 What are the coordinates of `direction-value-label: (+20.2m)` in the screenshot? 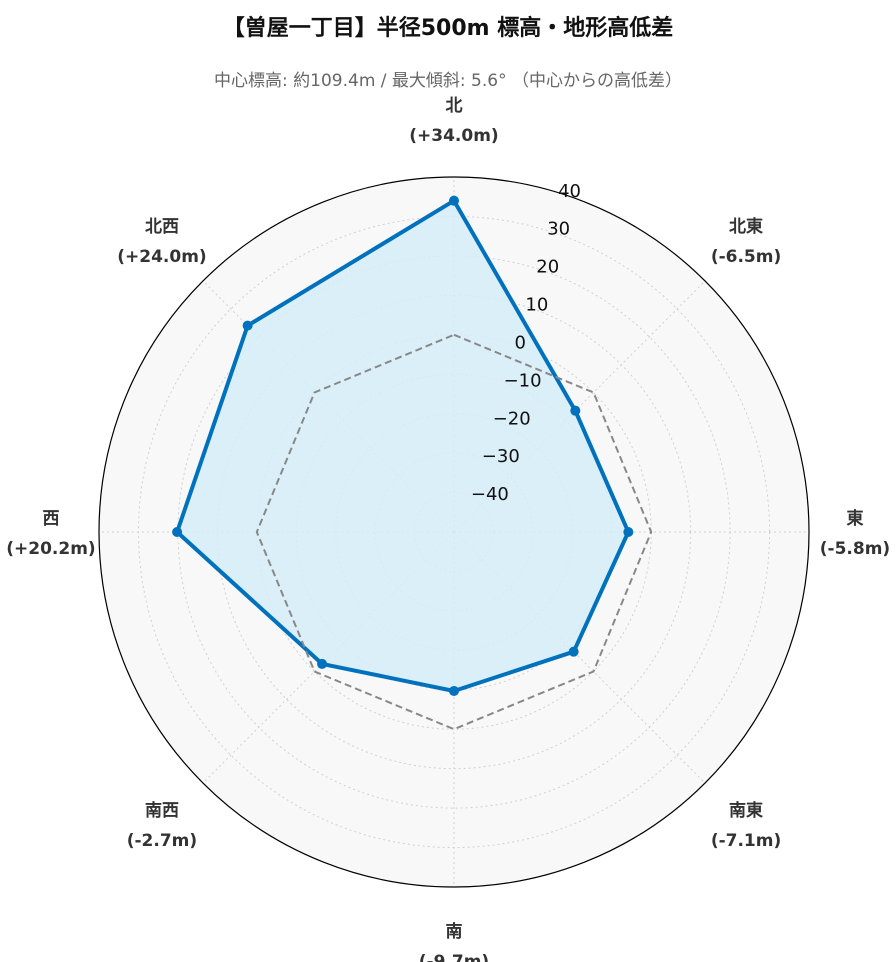 It's located at (50, 549).